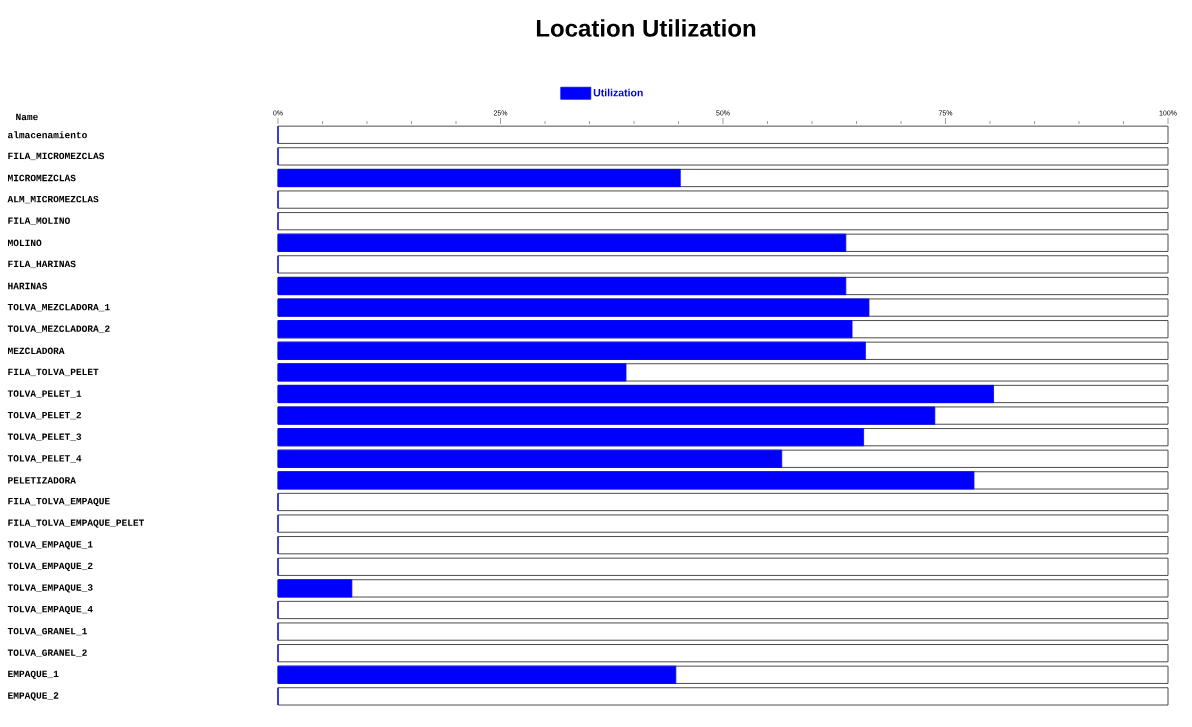  What do you see at coordinates (76, 523) in the screenshot?
I see `y-tick-label: FILA_TOLVA_EMPAQUE_PELET` at bounding box center [76, 523].